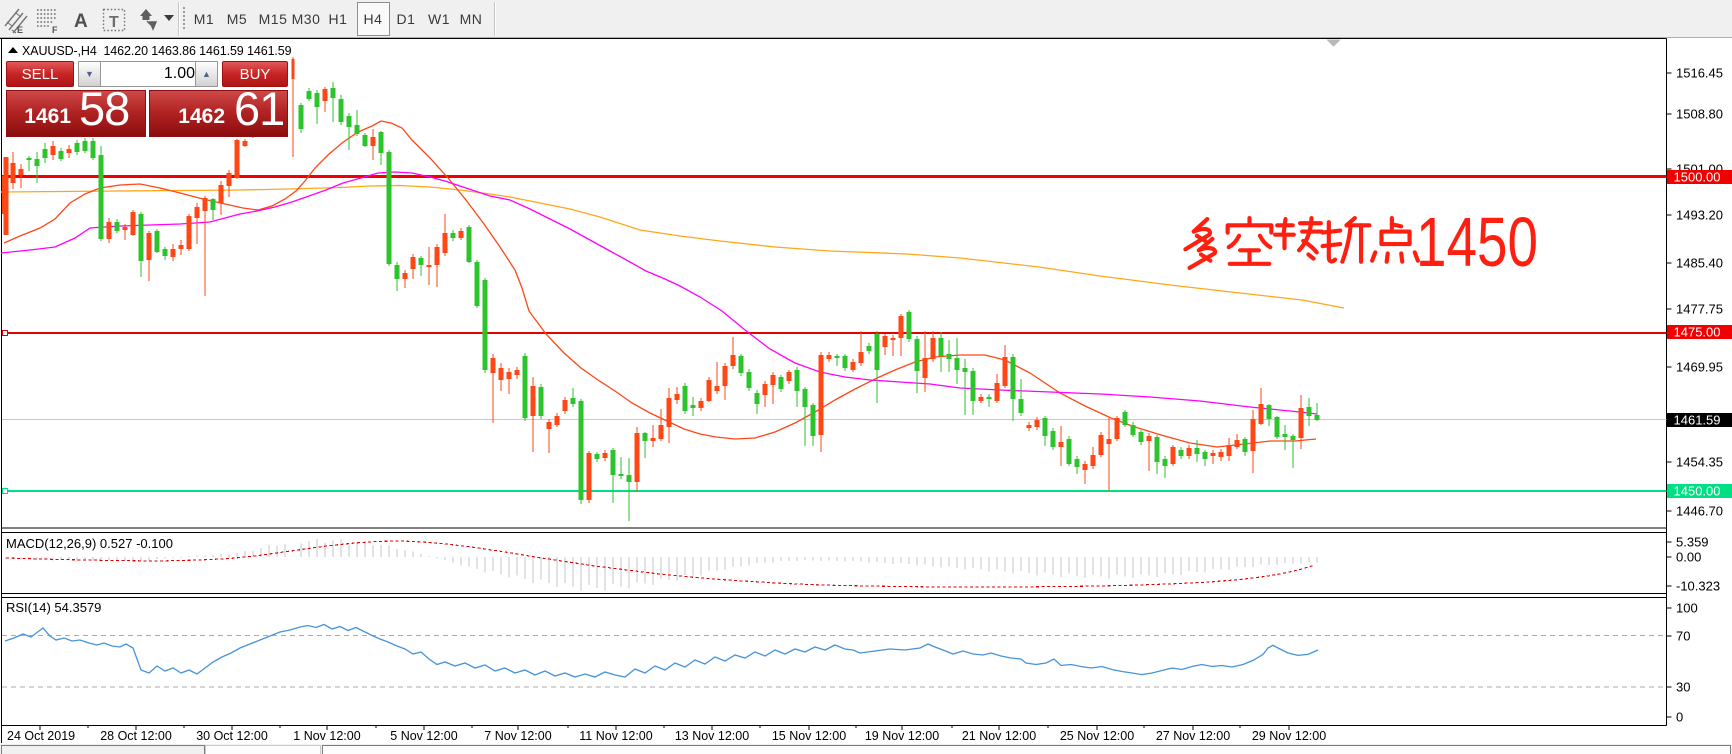 Image resolution: width=1732 pixels, height=754 pixels. What do you see at coordinates (1699, 73) in the screenshot?
I see `svg-text: 1516.45` at bounding box center [1699, 73].